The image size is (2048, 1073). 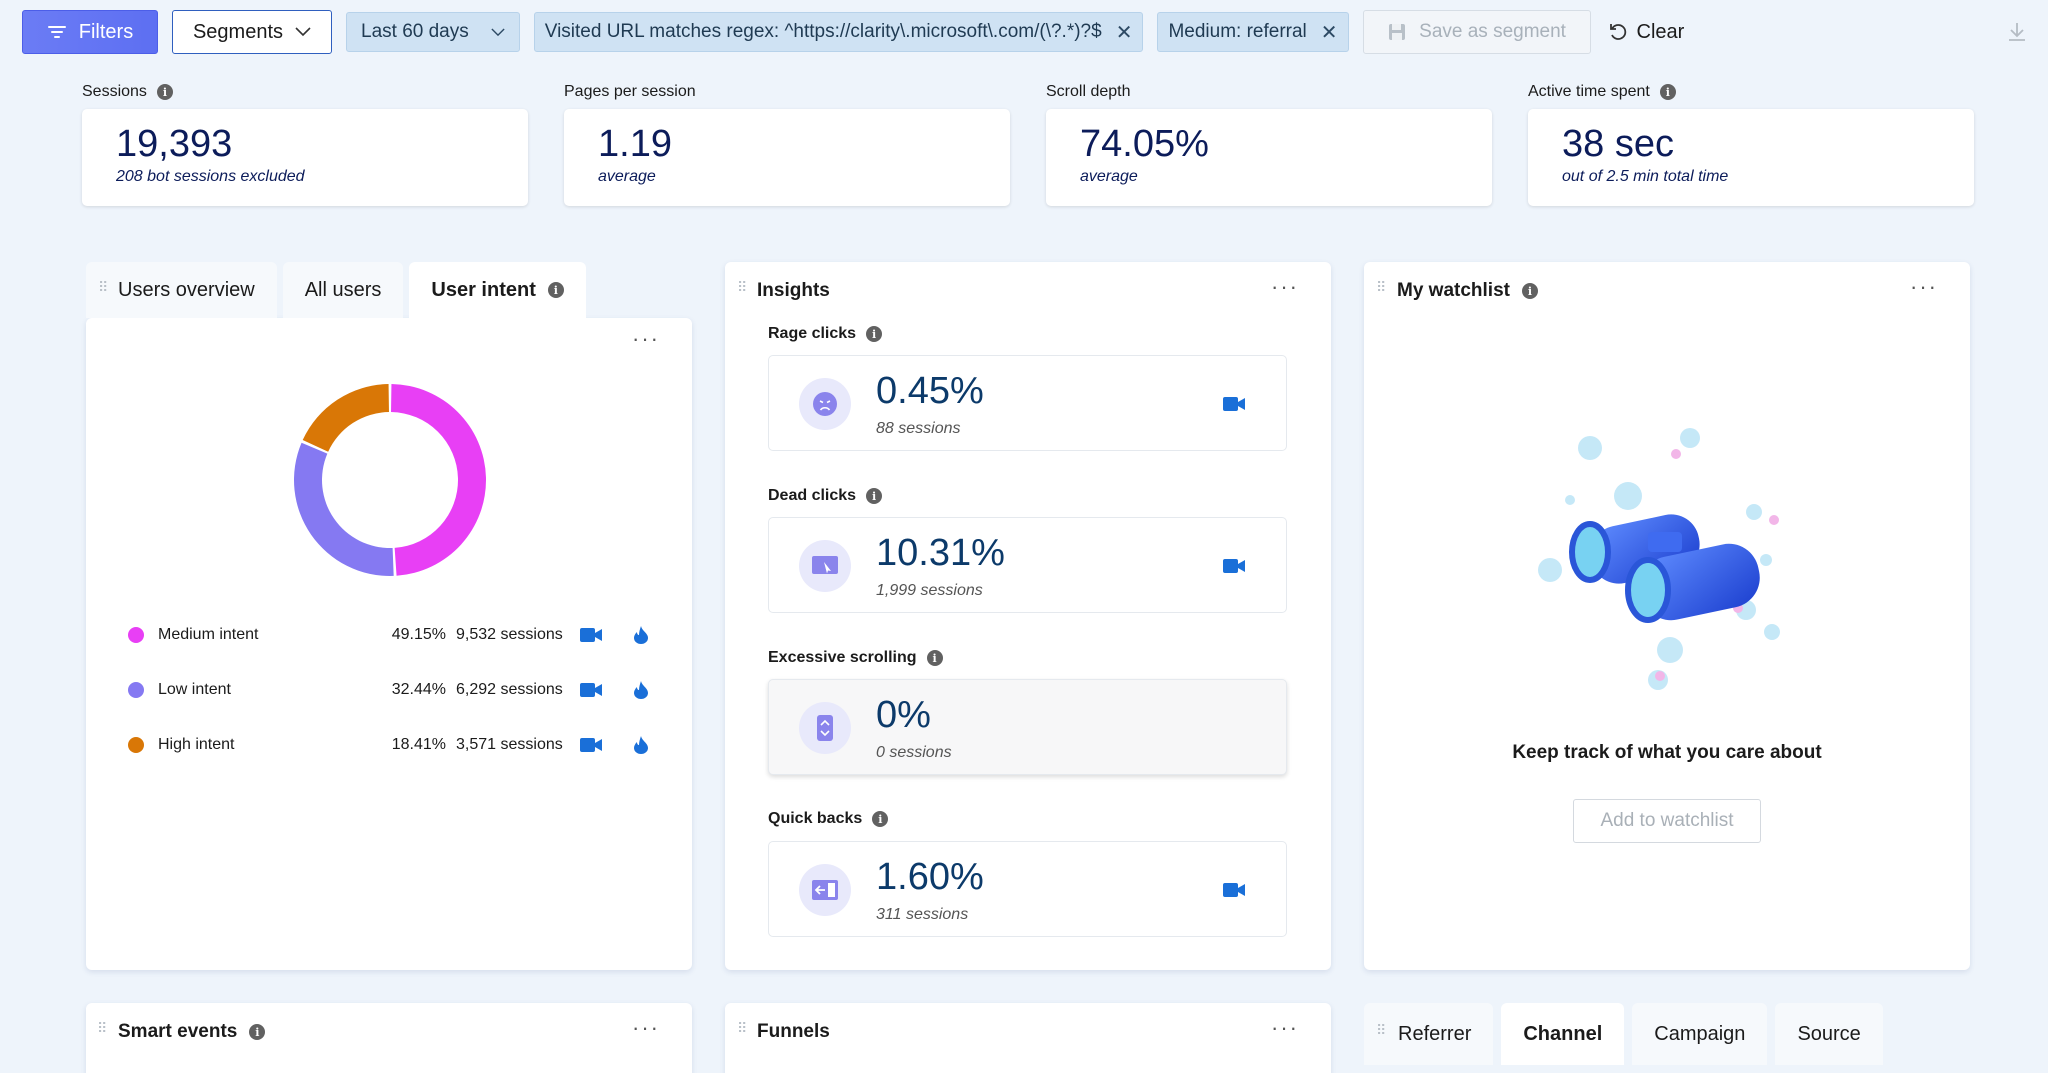 I want to click on insight-card-dead-clicks: 10.31% 1,999 sessions, so click(x=1027, y=565).